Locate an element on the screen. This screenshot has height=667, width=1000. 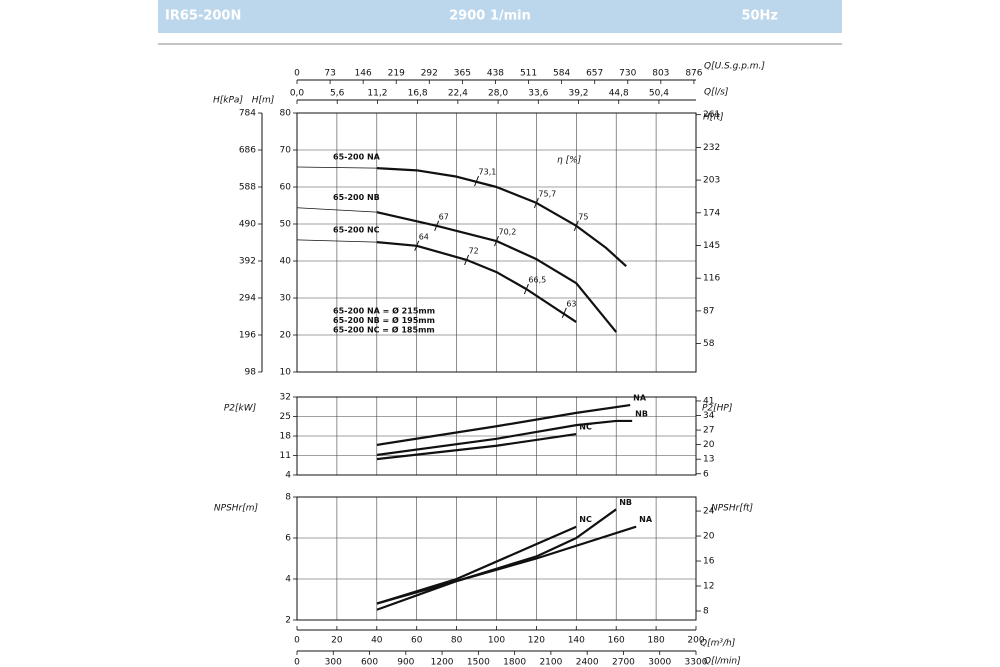
y-tick-label: 80 is located at coordinates (286, 114).